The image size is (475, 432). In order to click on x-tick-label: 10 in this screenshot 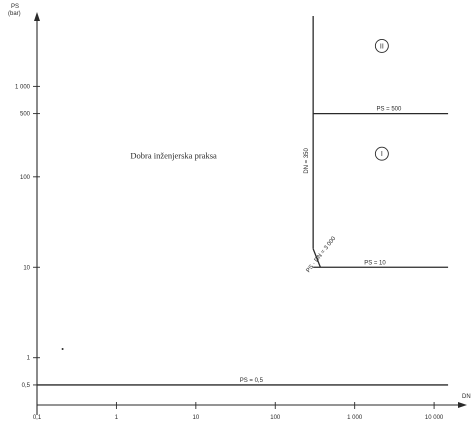, I will do `click(195, 418)`.